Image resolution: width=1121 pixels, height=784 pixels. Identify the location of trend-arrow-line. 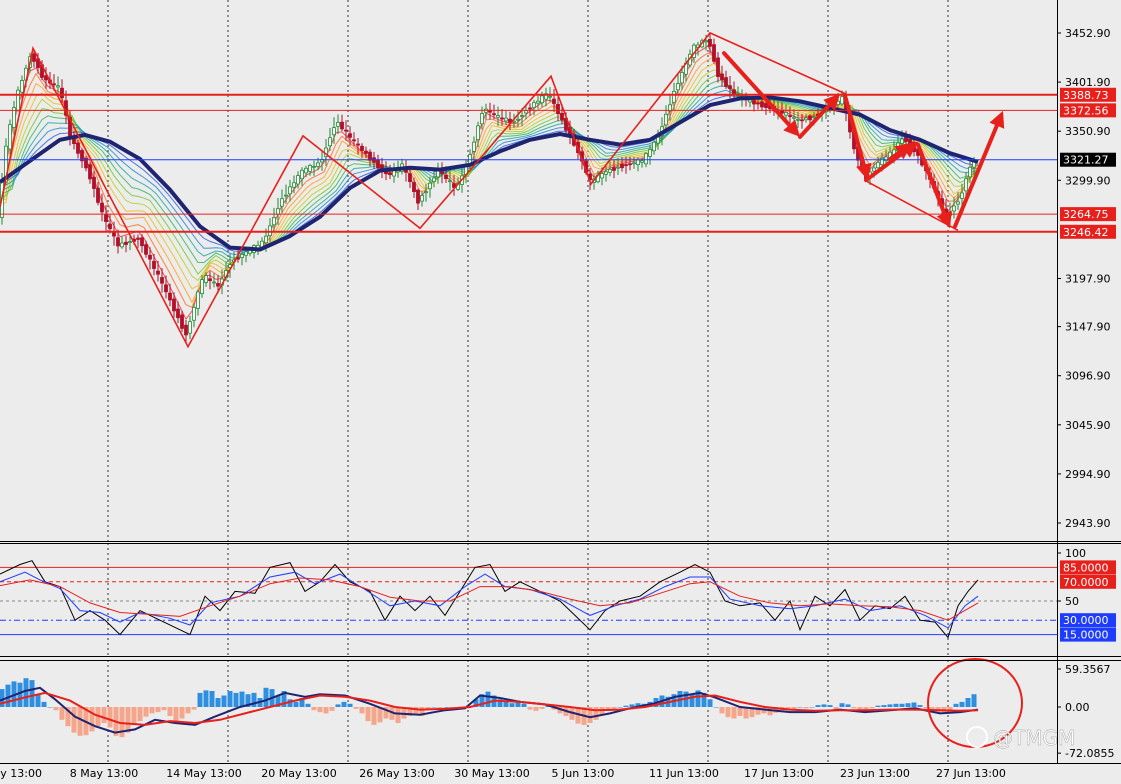
(931, 179).